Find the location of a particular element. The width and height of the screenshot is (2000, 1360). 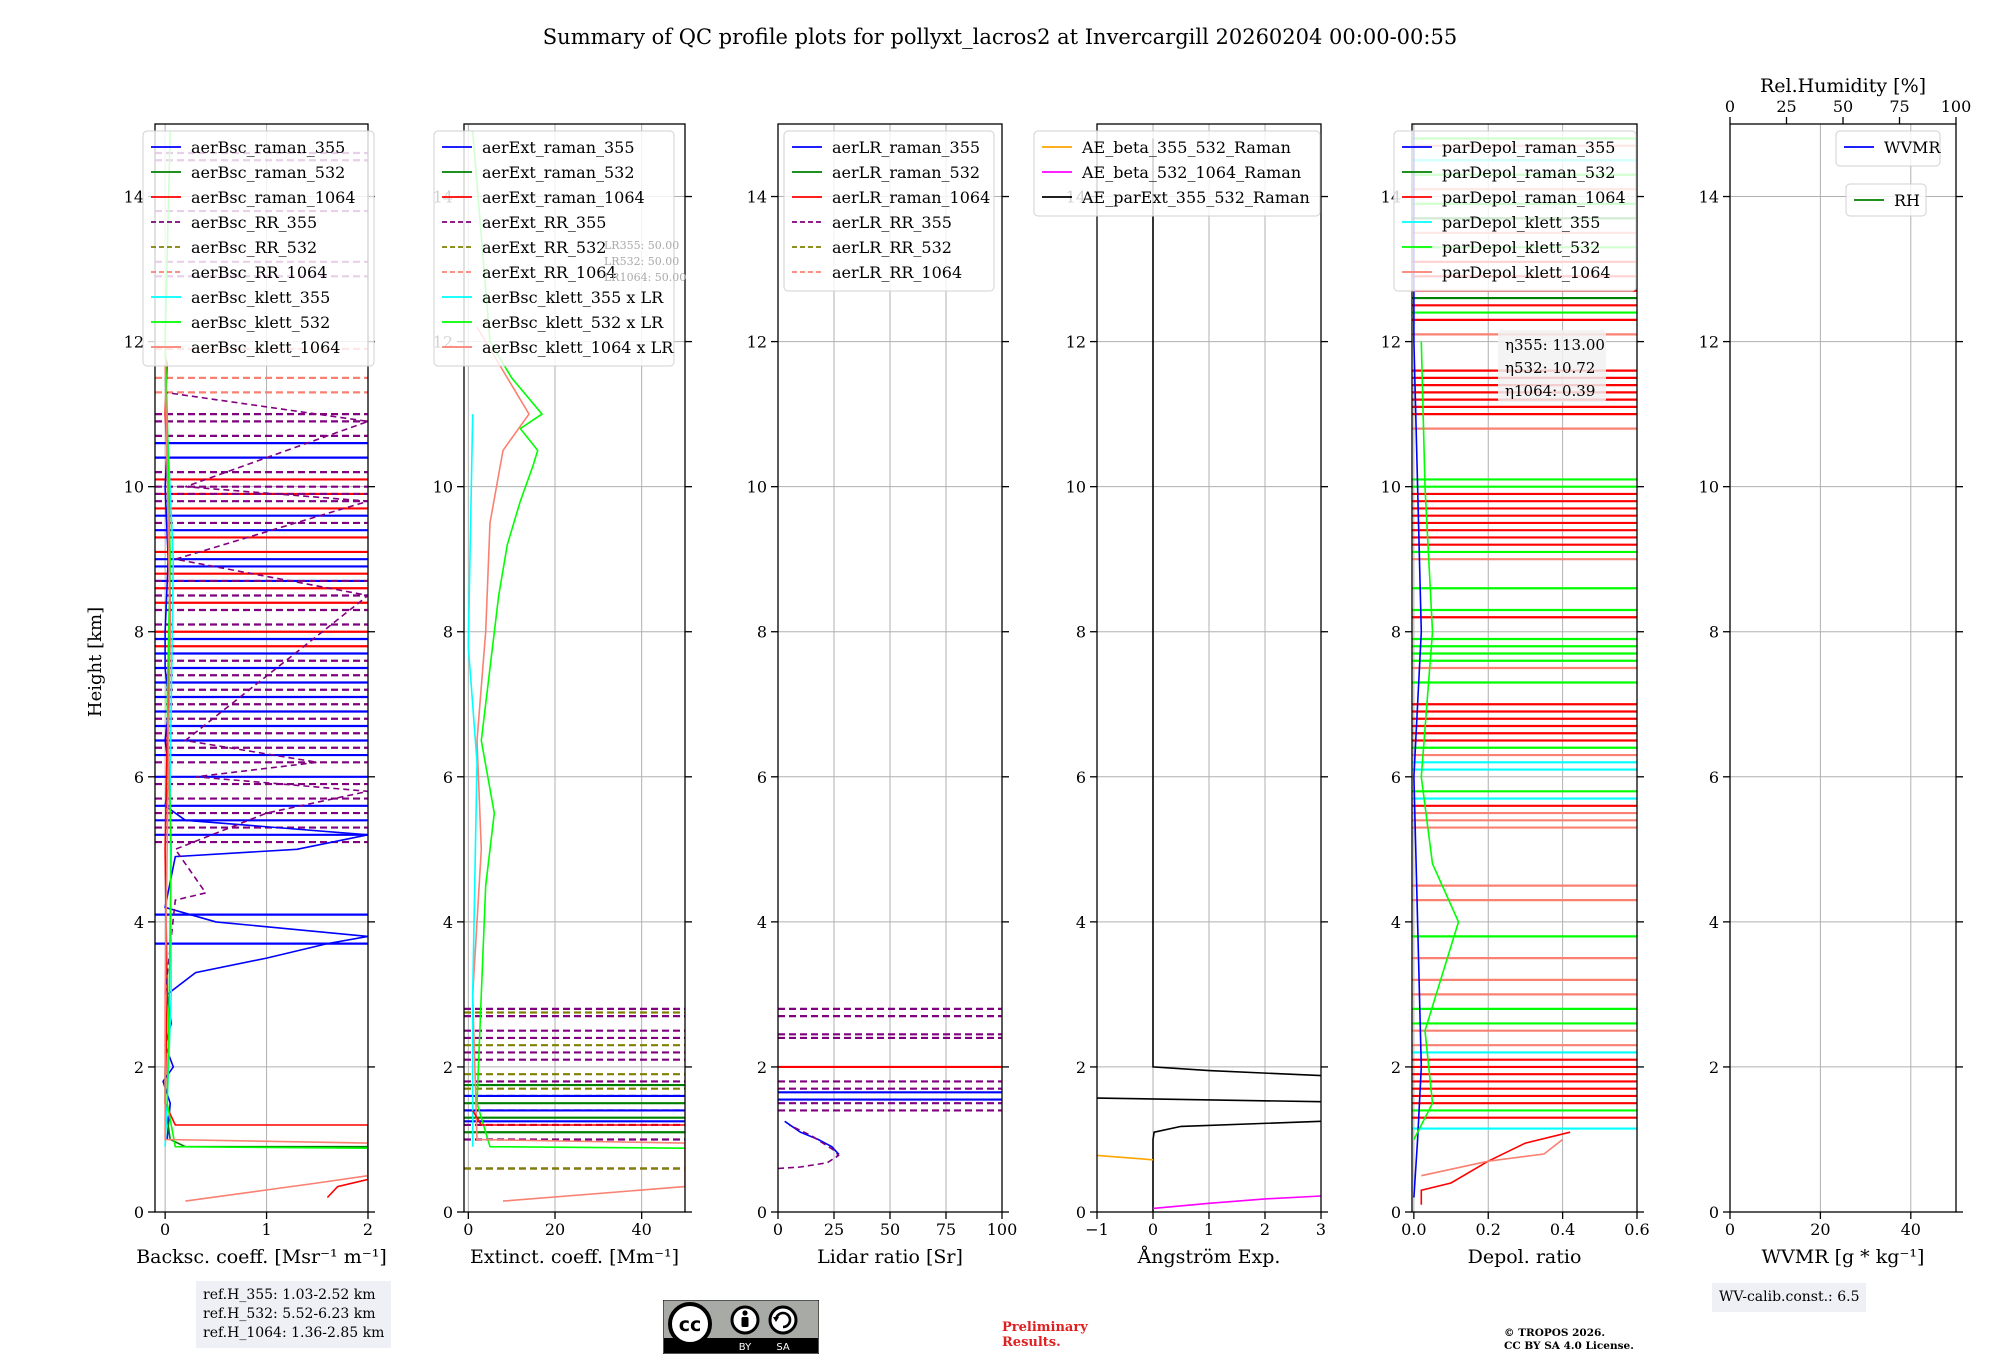

legend-label: aerLR_raman_1064 is located at coordinates (911, 197).